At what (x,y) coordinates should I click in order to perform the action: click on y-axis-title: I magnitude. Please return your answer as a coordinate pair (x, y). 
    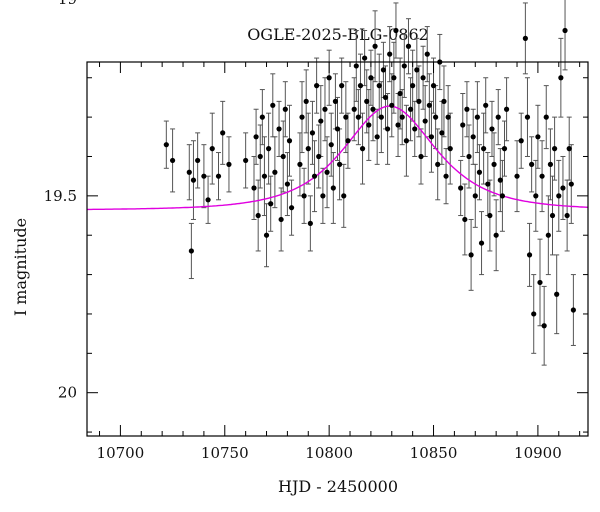
    Looking at the image, I should click on (20, 267).